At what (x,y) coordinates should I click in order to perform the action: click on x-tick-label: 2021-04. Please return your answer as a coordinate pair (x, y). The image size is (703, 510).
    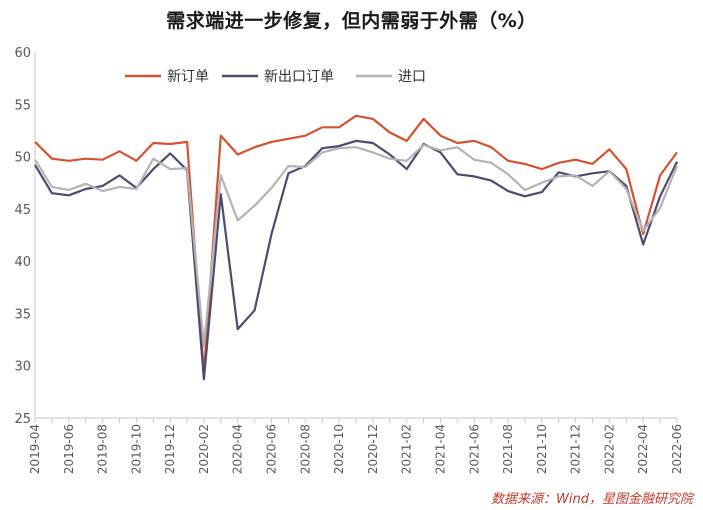
    Looking at the image, I should click on (440, 449).